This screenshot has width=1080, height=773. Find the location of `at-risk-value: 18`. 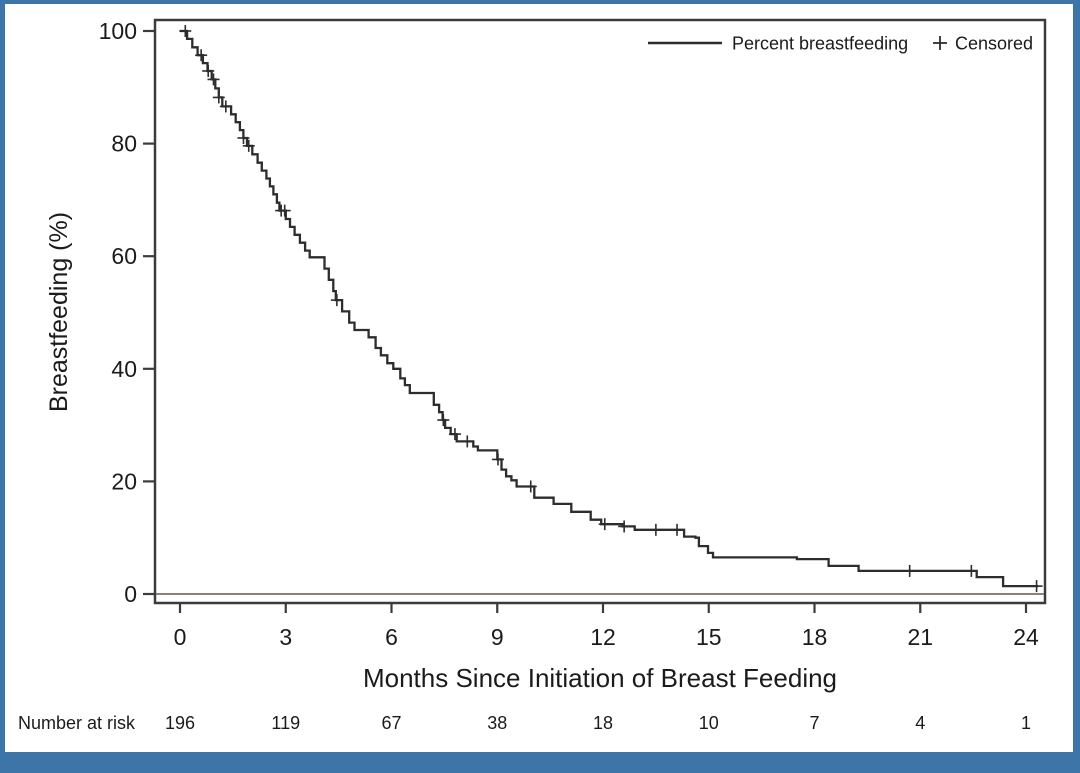

at-risk-value: 18 is located at coordinates (603, 723).